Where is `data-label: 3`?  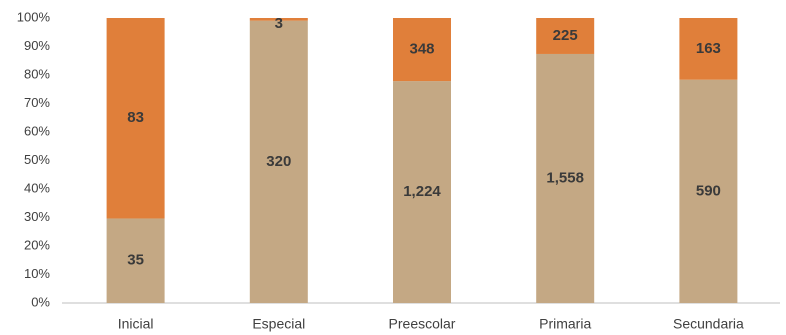
data-label: 3 is located at coordinates (279, 23).